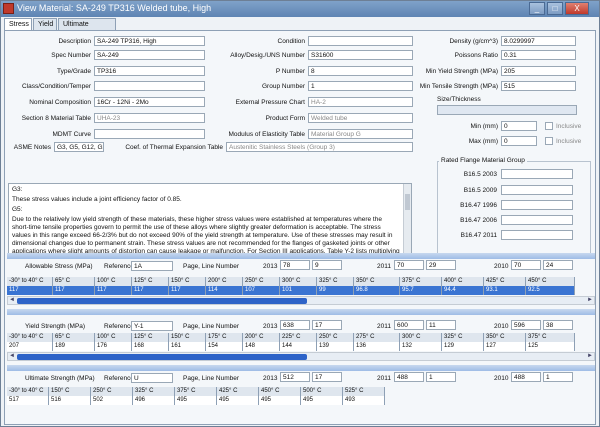 This screenshot has width=600, height=427. Describe the element at coordinates (507, 110) in the screenshot. I see `size-thickness-field` at that location.